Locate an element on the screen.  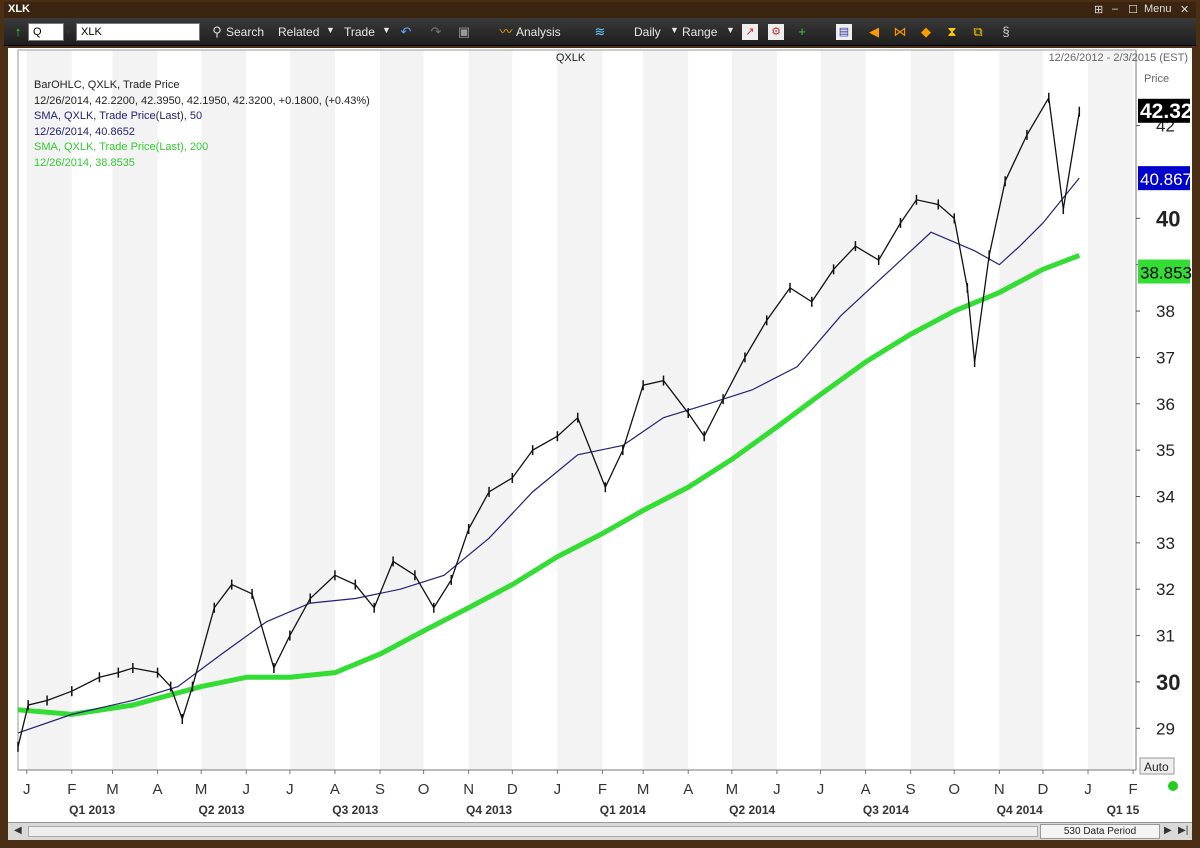
zoom-out-icon: ⋈ is located at coordinates (900, 31).